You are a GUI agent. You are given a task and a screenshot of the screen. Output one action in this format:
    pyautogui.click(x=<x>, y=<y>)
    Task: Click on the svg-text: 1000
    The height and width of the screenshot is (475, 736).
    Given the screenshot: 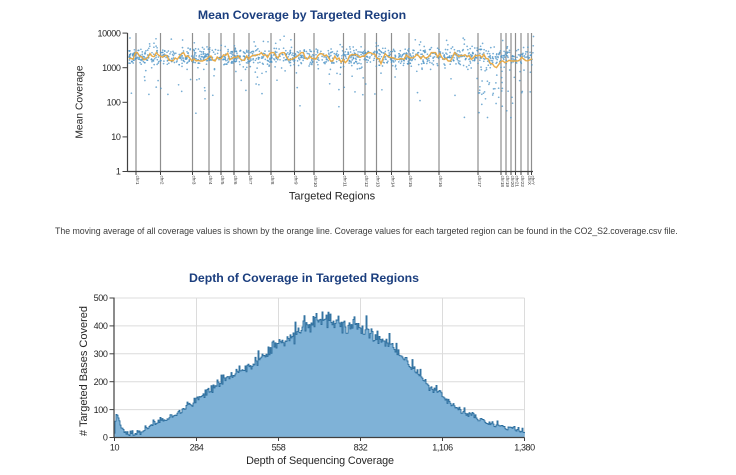 What is the action you would take?
    pyautogui.click(x=111, y=68)
    